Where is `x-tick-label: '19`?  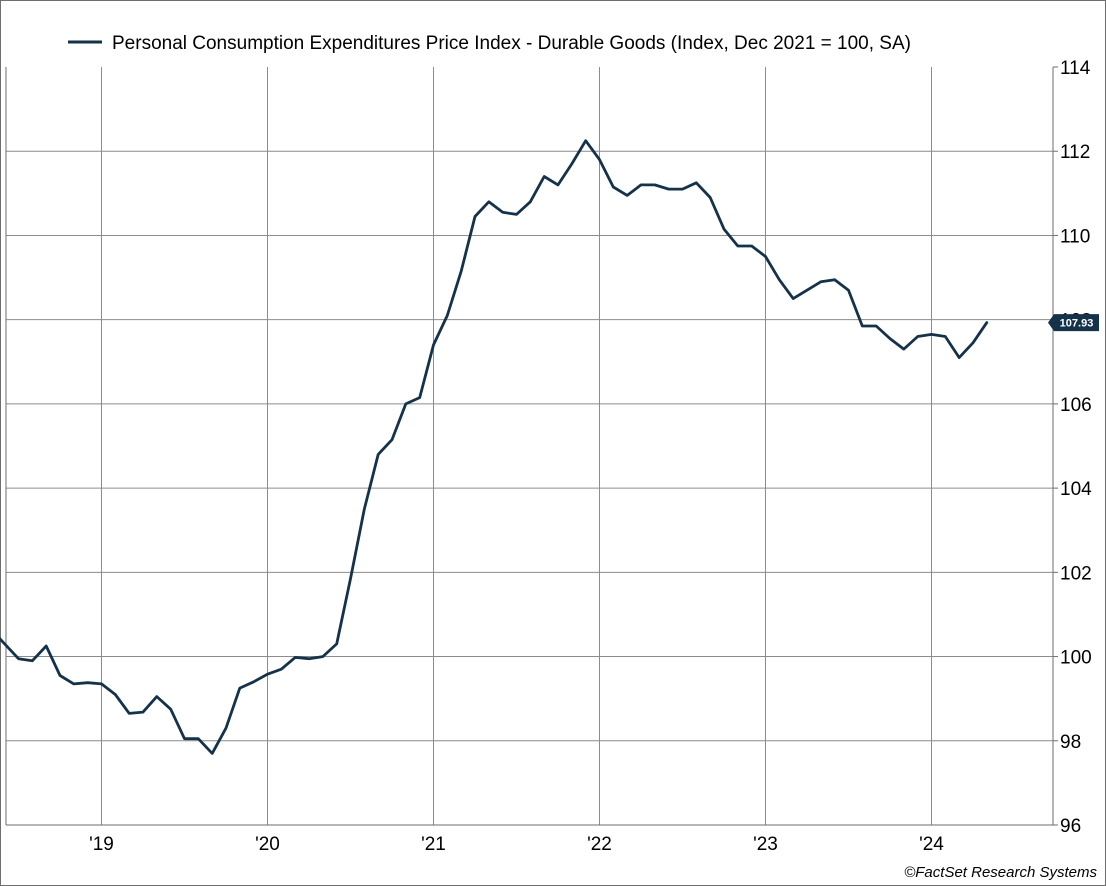 x-tick-label: '19 is located at coordinates (101, 844).